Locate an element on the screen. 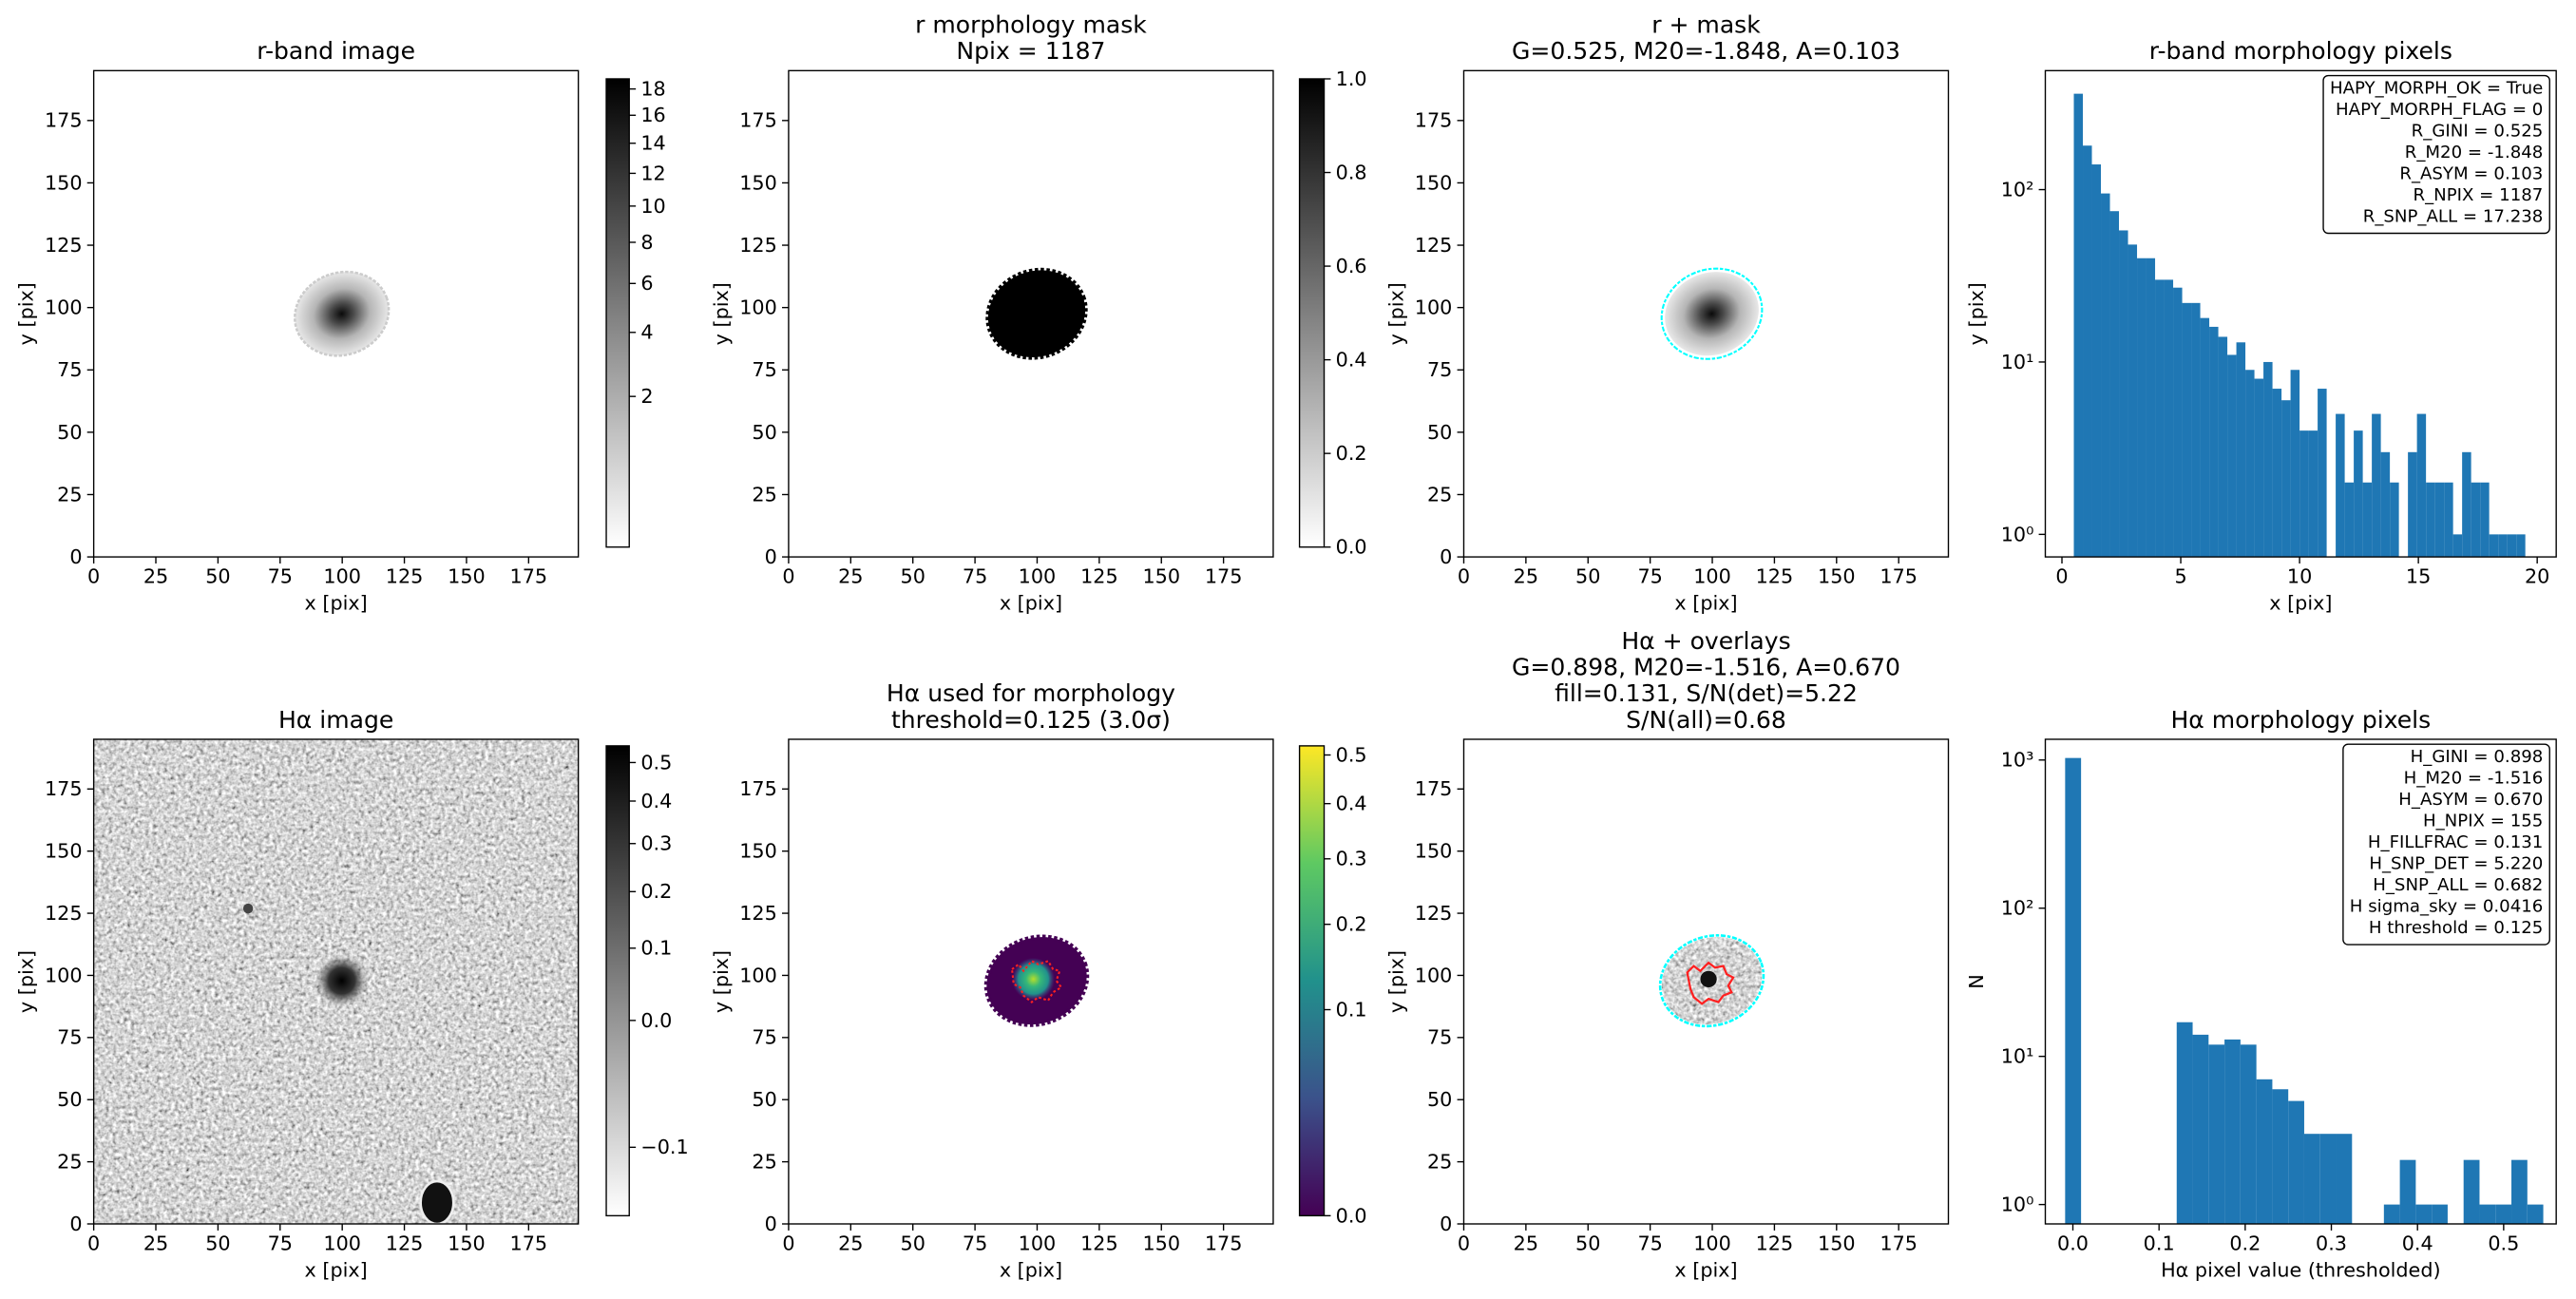 The height and width of the screenshot is (1299, 2576). panel-title: Hα image is located at coordinates (335, 720).